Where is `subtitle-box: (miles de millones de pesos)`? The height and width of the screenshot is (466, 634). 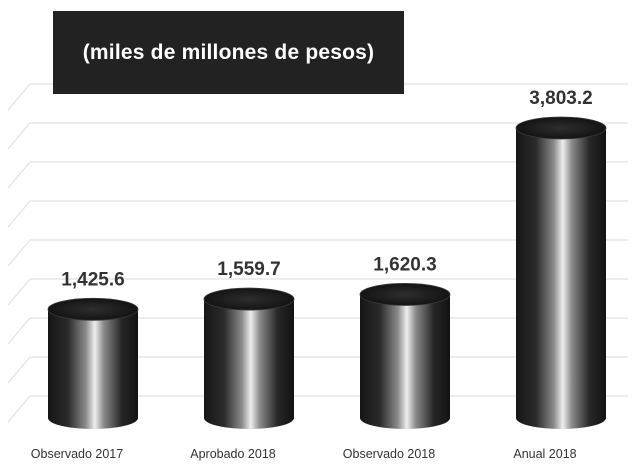
subtitle-box: (miles de millones de pesos) is located at coordinates (228, 52).